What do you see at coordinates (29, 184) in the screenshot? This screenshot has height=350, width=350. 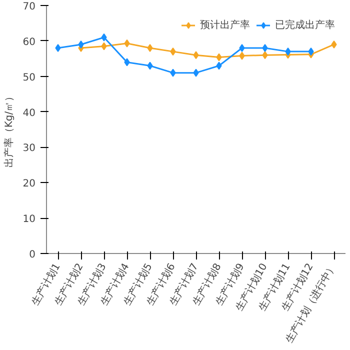 I see `y-tick-label: 20` at bounding box center [29, 184].